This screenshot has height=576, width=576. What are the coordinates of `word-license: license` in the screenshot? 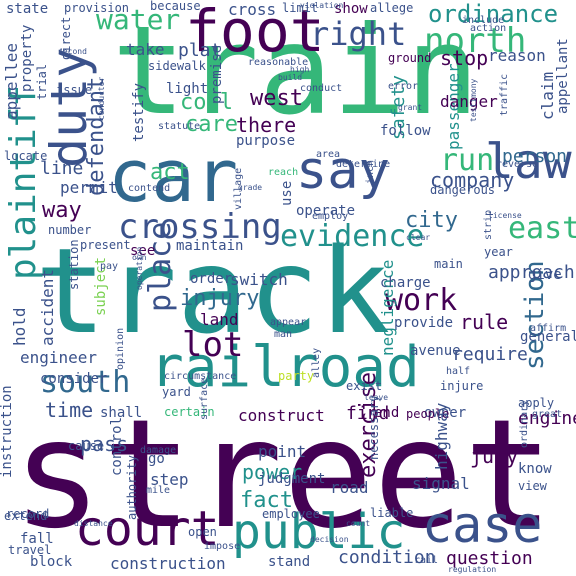 It's located at (505, 215).